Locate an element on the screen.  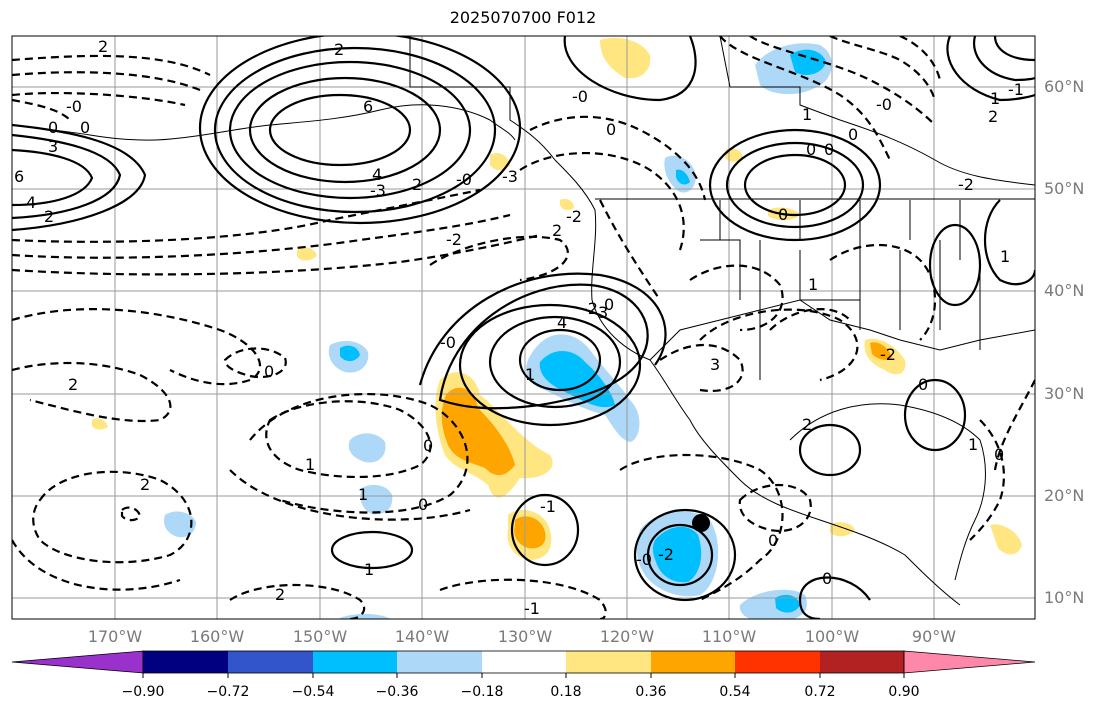
lon-label: 170°W is located at coordinates (115, 636).